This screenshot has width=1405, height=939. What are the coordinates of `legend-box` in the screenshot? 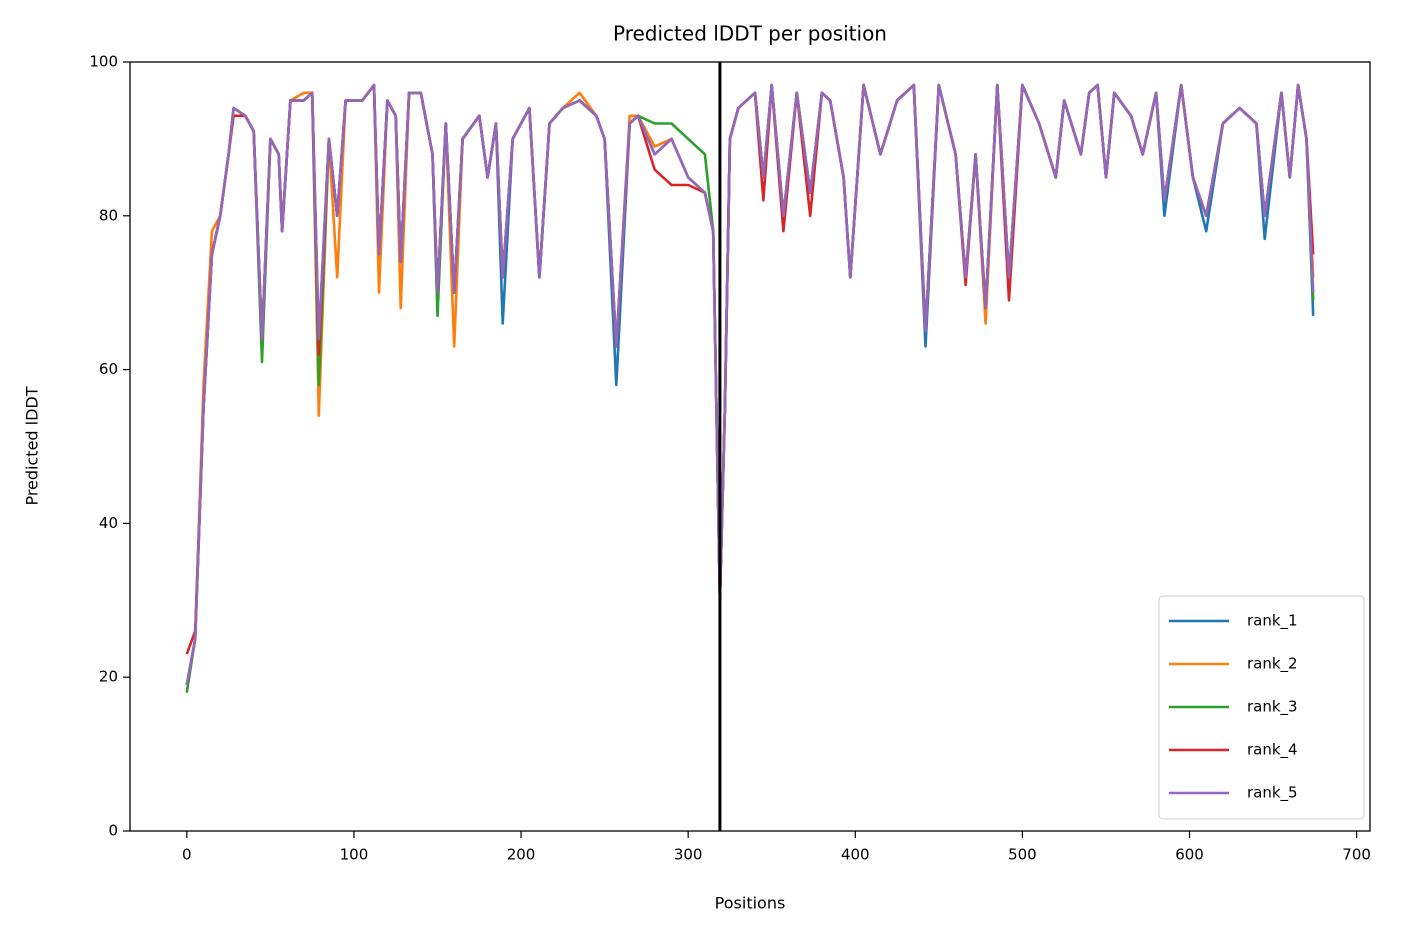 It's located at (1261, 707).